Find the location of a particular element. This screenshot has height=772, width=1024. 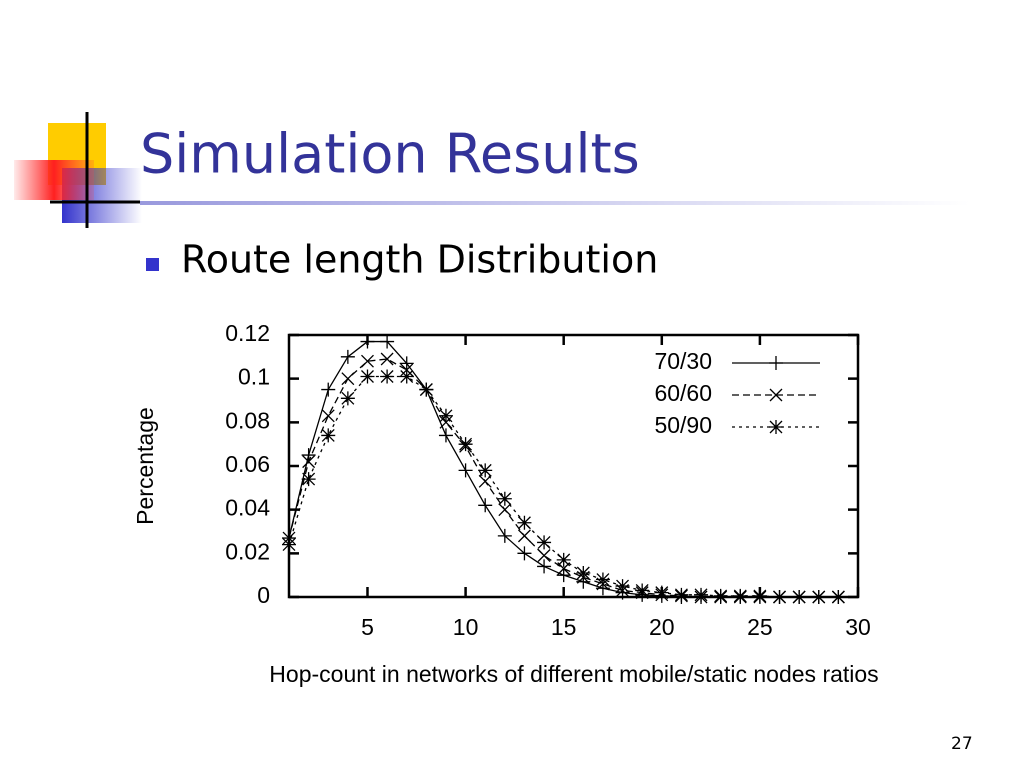

bullet-marker is located at coordinates (152, 264).